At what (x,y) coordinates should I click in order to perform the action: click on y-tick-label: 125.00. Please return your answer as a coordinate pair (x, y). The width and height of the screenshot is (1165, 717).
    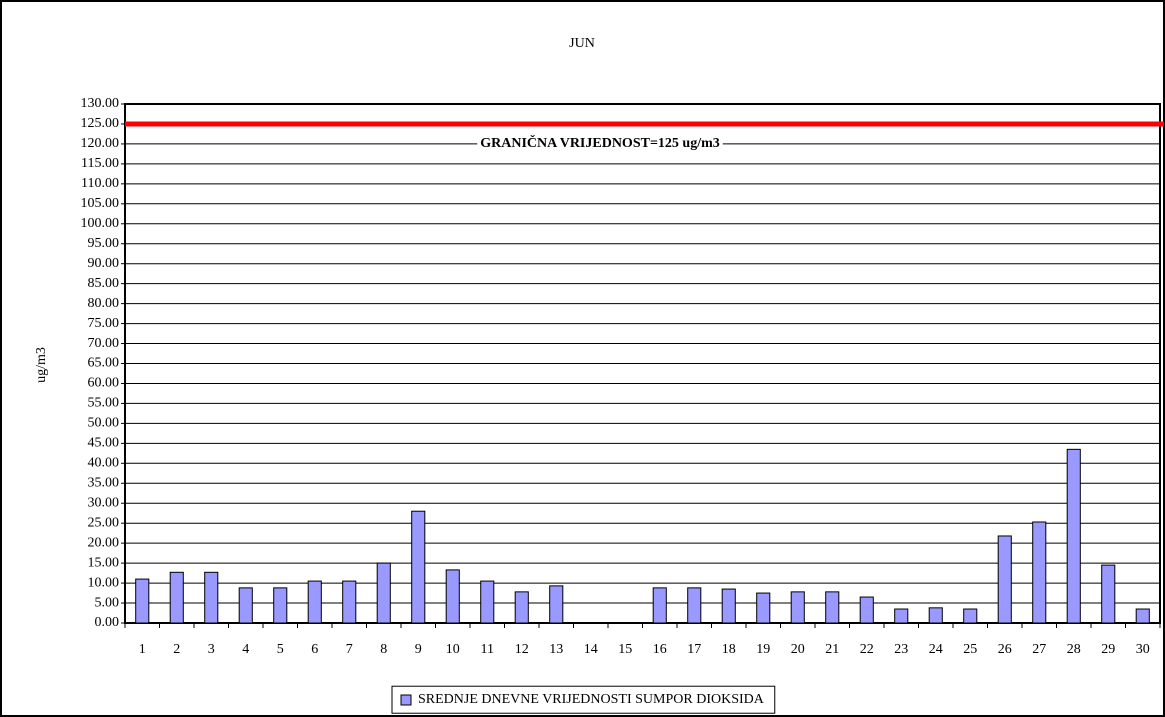
    Looking at the image, I should click on (100, 123).